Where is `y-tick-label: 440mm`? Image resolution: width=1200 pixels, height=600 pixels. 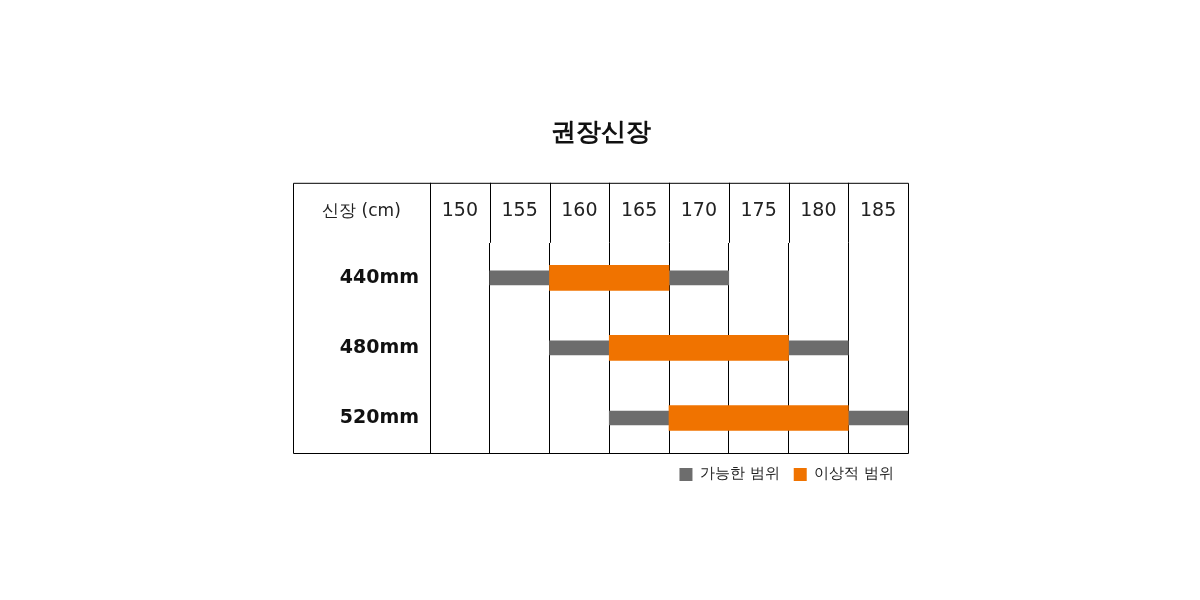
y-tick-label: 440mm is located at coordinates (379, 275).